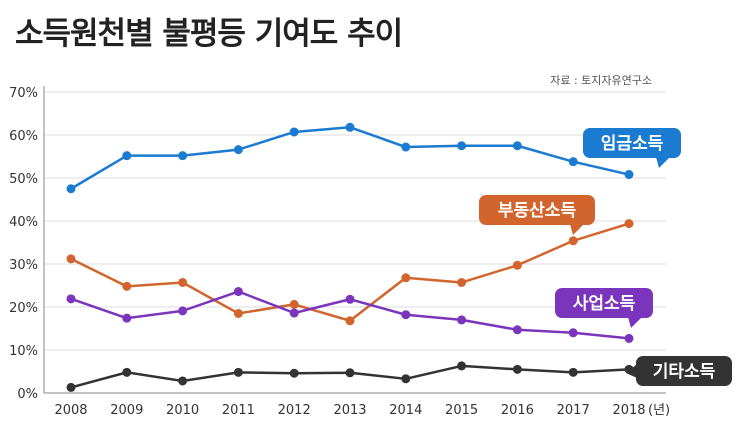 This screenshot has height=432, width=740. What do you see at coordinates (70, 410) in the screenshot?
I see `x-tick-label: 2008` at bounding box center [70, 410].